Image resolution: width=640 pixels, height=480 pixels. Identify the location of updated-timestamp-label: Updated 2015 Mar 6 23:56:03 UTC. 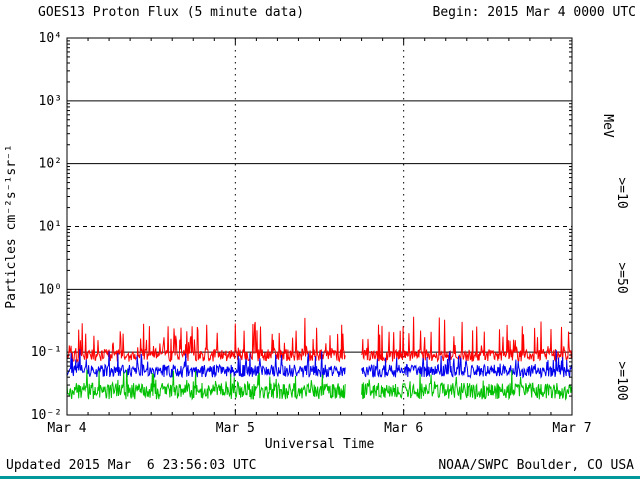
(131, 465).